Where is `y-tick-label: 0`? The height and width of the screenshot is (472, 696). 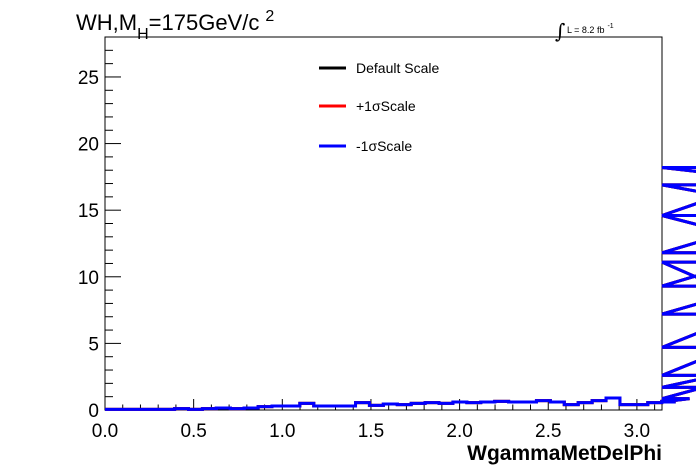 y-tick-label: 0 is located at coordinates (93, 411).